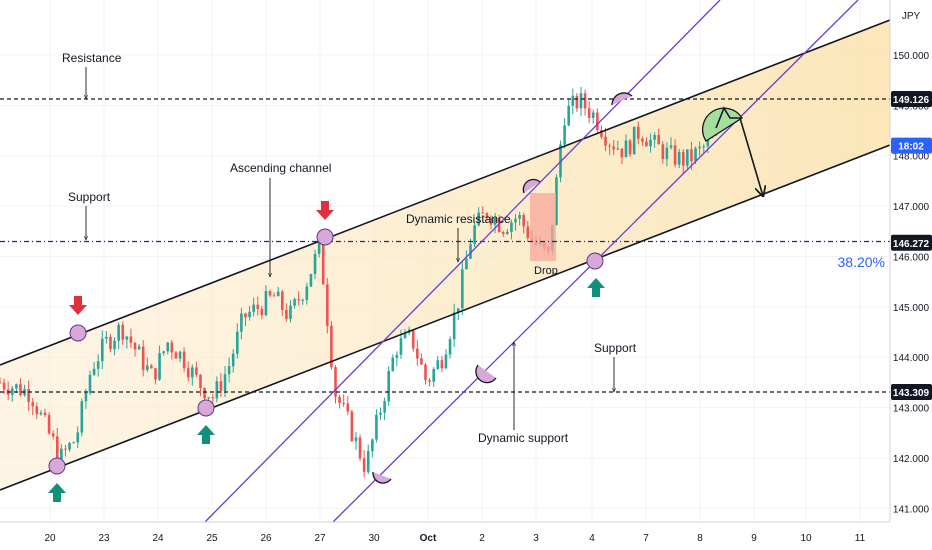 Image resolution: width=932 pixels, height=550 pixels. I want to click on sell-arrow-icon, so click(78, 305).